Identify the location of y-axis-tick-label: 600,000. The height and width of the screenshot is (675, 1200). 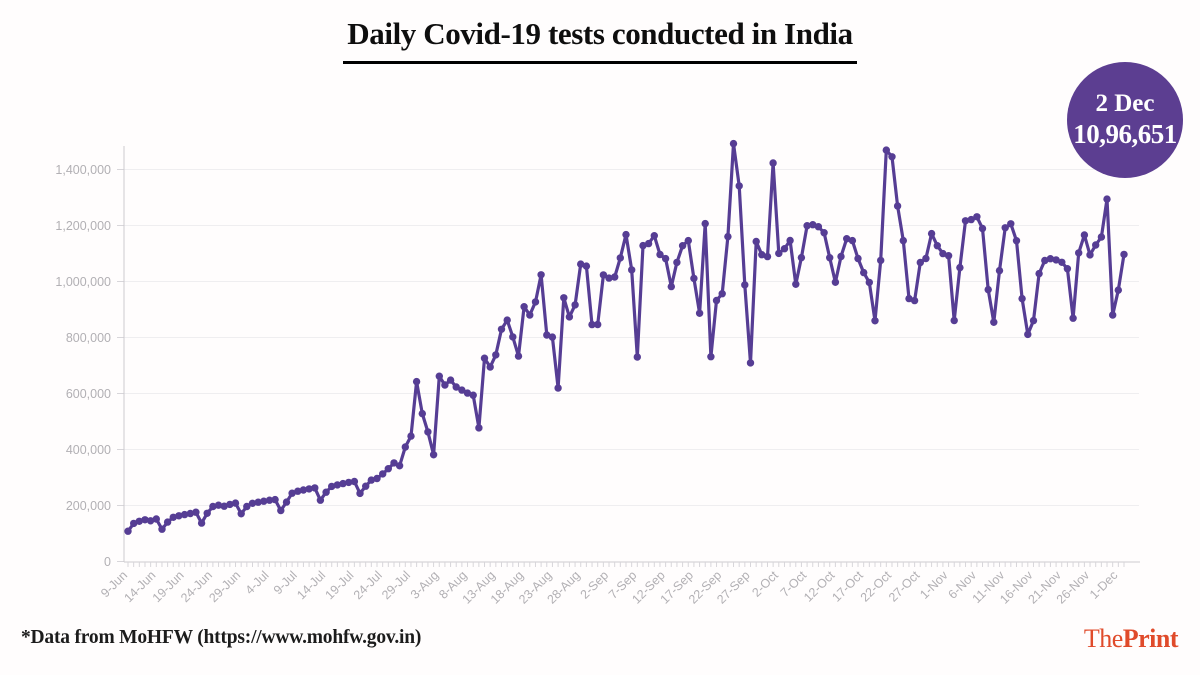
(88, 394).